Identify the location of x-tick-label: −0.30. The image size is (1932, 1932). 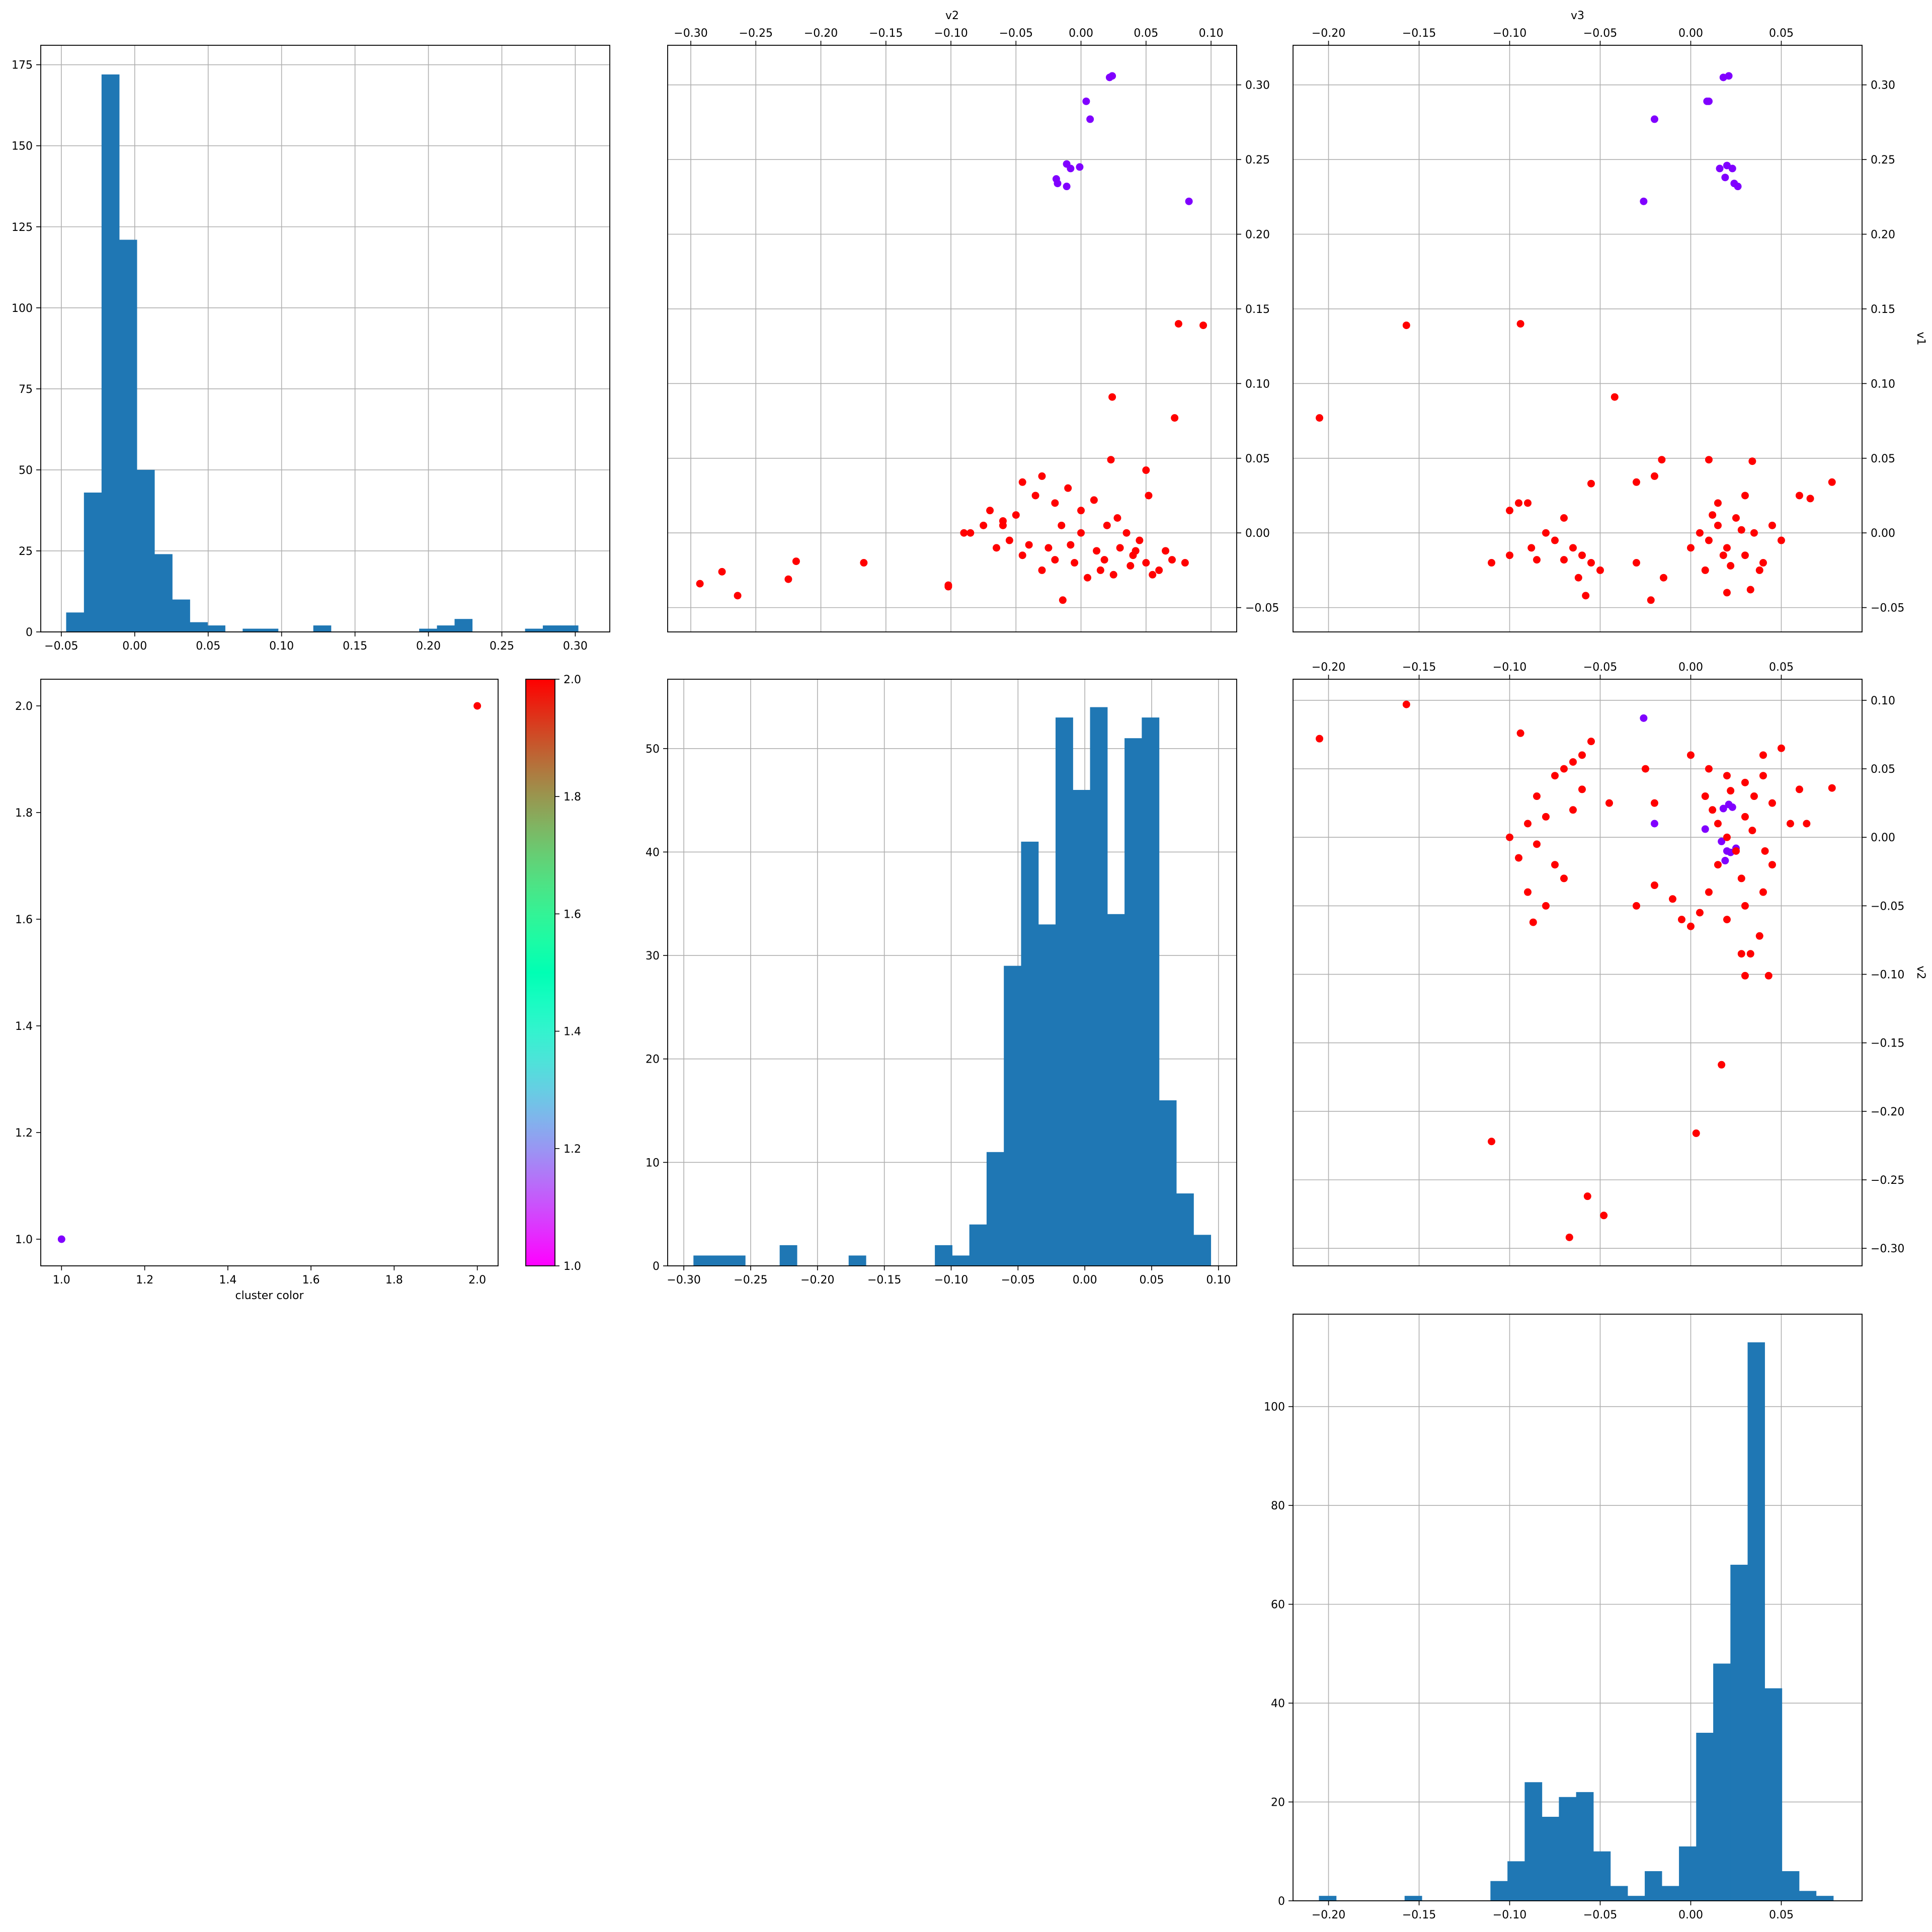
(690, 34).